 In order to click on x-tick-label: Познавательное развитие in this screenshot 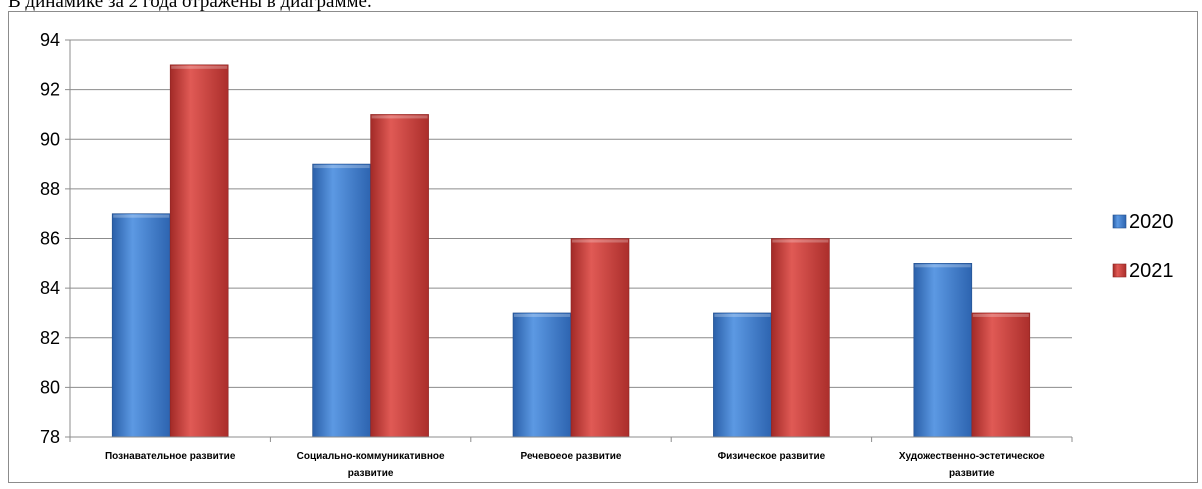, I will do `click(170, 456)`.